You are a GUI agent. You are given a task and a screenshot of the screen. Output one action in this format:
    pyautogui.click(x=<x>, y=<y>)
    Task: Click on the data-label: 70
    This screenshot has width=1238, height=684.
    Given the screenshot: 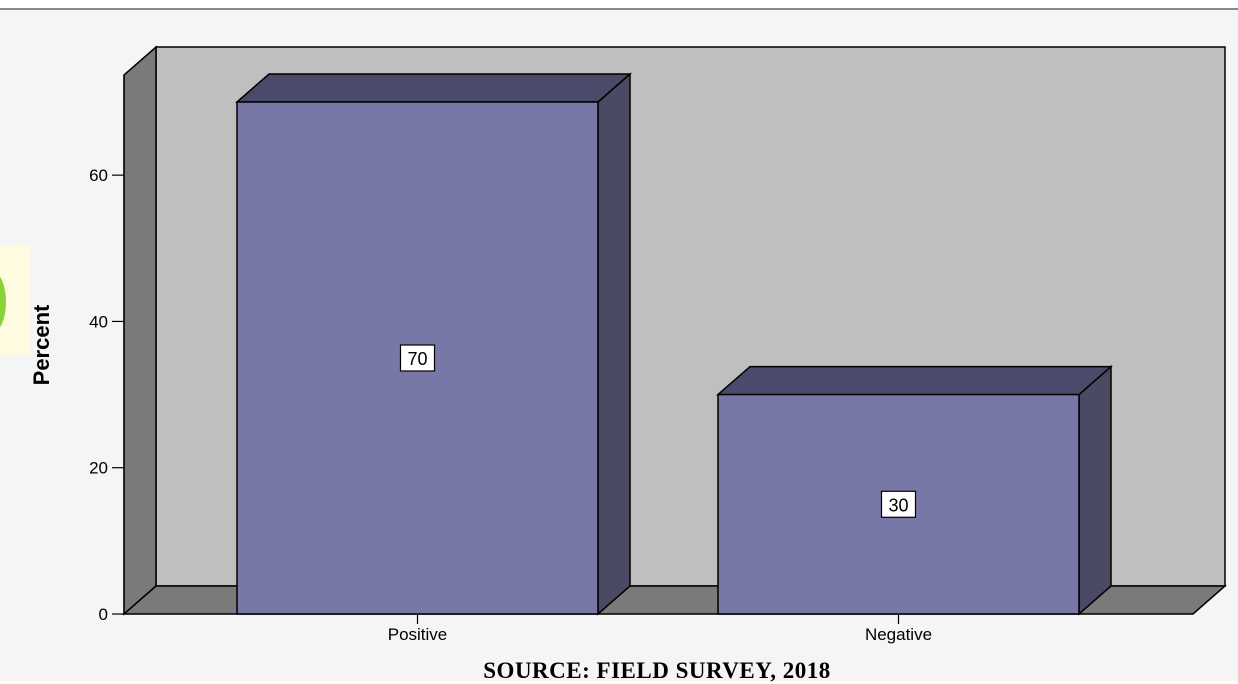 What is the action you would take?
    pyautogui.click(x=417, y=359)
    